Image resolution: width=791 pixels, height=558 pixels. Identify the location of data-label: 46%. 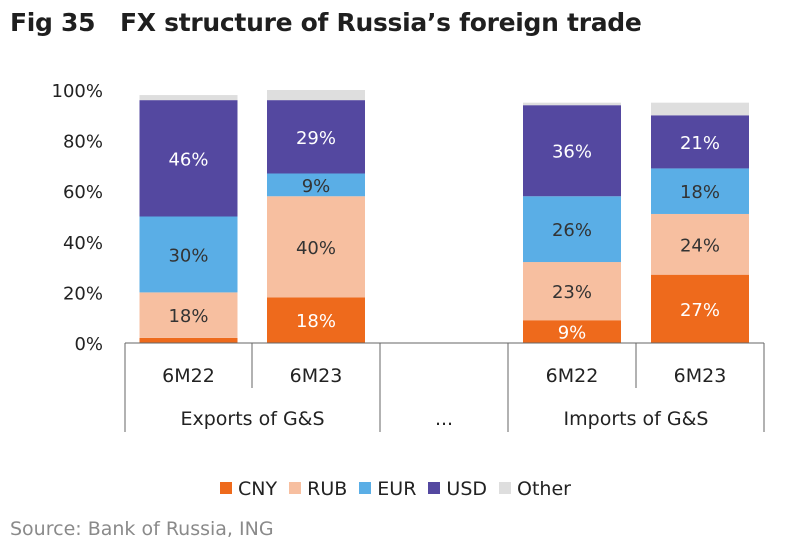
(188, 159).